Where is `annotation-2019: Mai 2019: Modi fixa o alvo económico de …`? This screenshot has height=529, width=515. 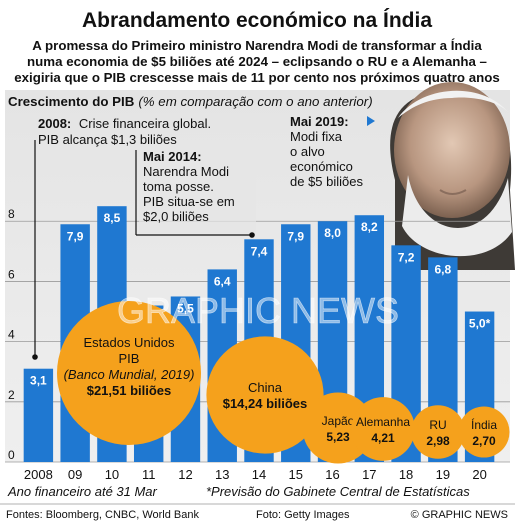 annotation-2019: Mai 2019: Modi fixa o alvo económico de … is located at coordinates (326, 151).